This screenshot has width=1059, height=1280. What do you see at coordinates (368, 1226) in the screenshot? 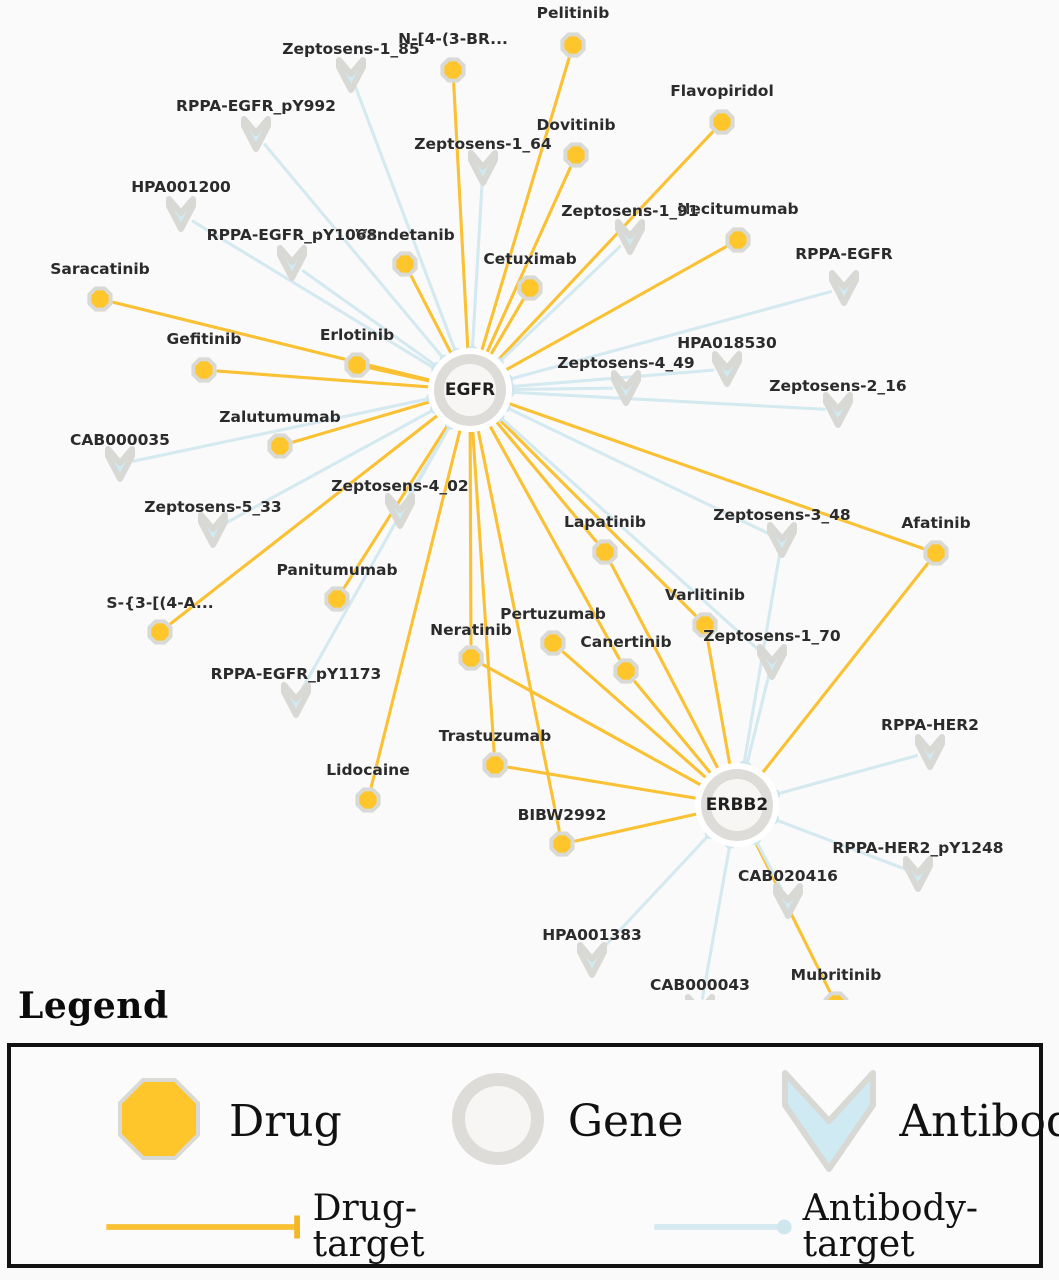
I see `legend-label-drug-target: Drug-target` at bounding box center [368, 1226].